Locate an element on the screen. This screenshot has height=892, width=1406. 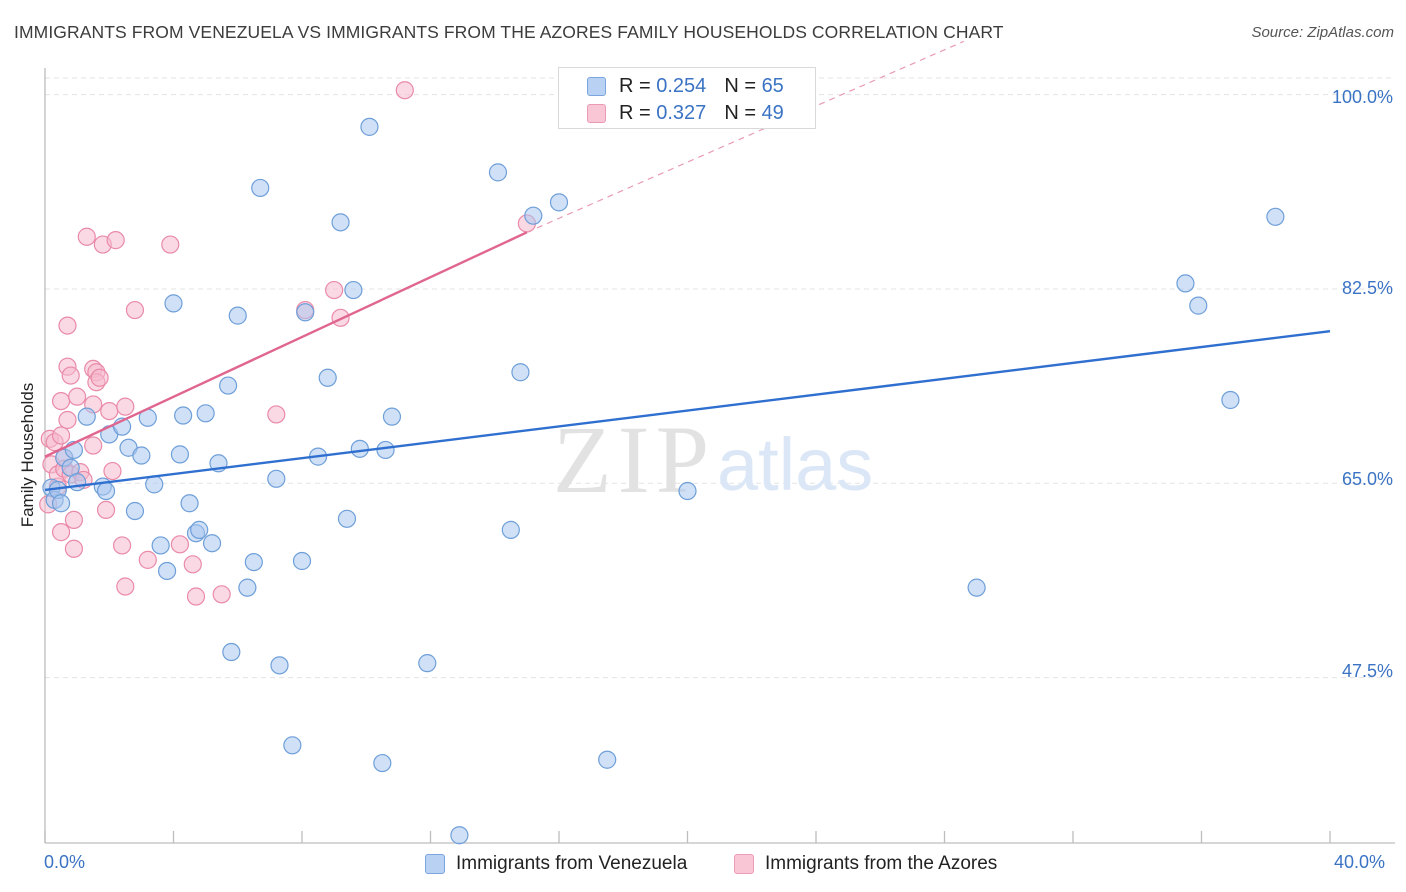
legend-row-azores: R = 0.327 N = 49 is located at coordinates (685, 113).